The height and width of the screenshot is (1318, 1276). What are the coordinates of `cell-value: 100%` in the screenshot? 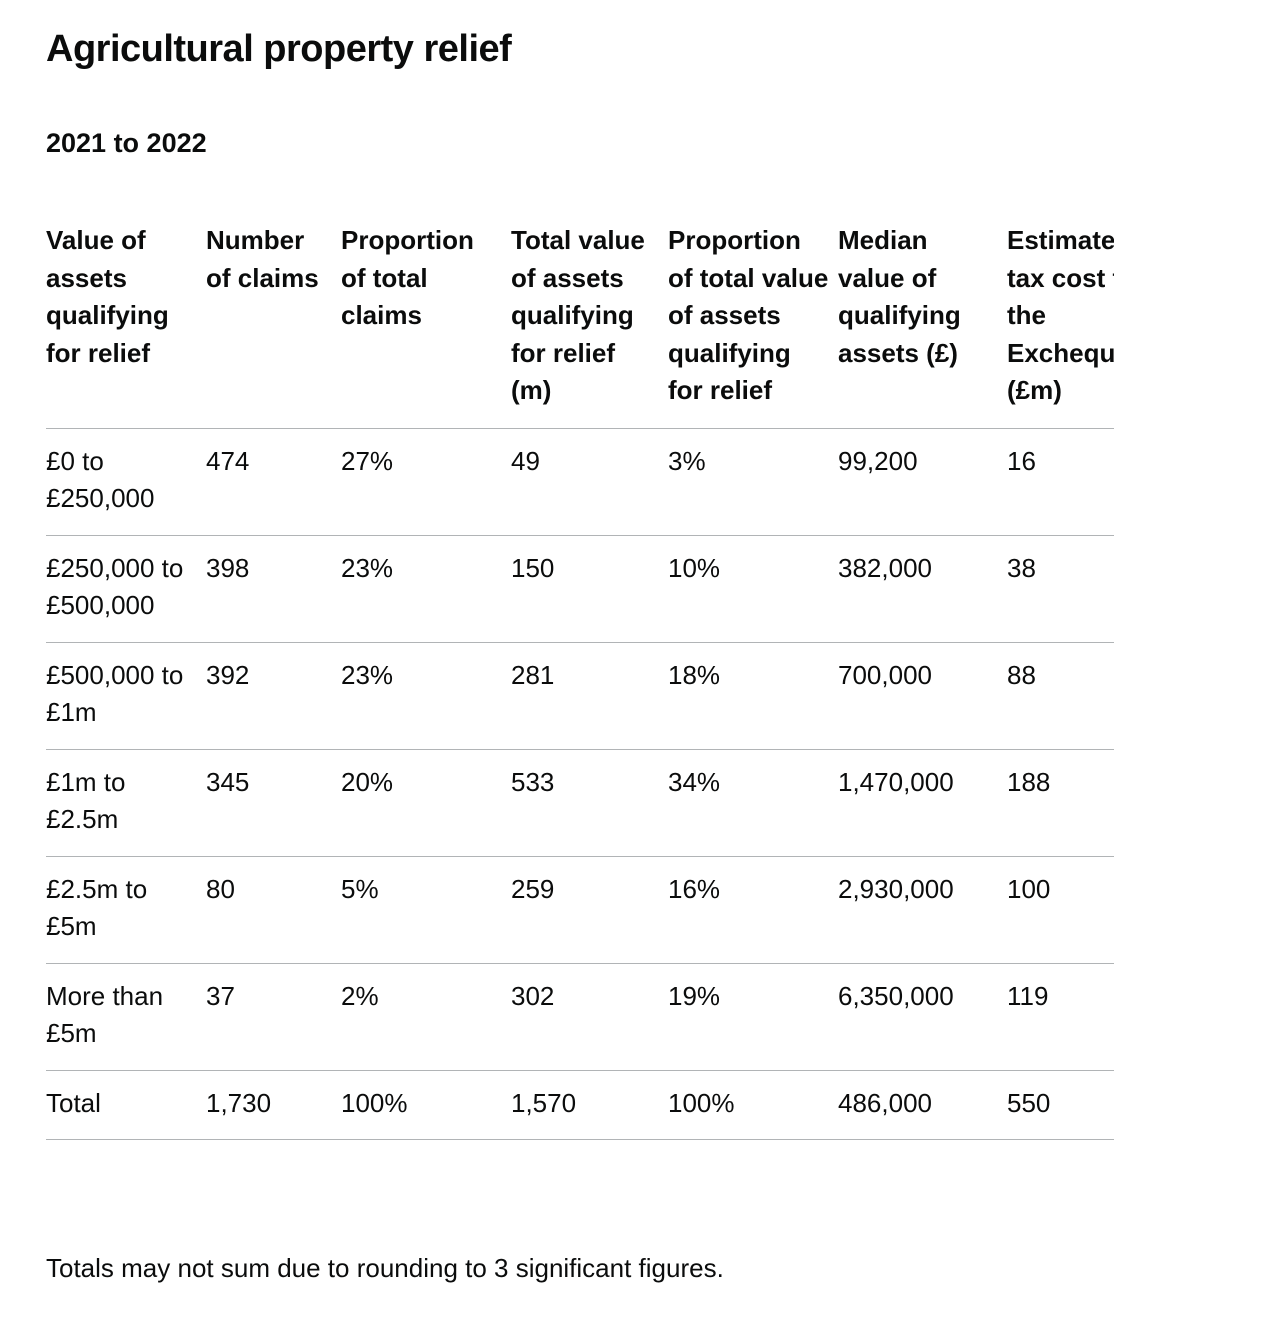 It's located at (701, 1102).